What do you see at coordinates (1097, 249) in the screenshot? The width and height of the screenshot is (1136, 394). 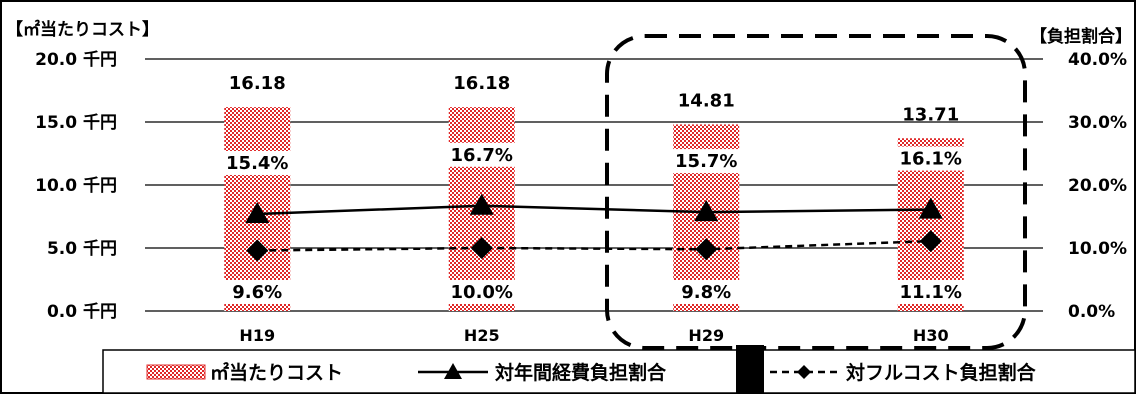 I see `y-right-tick-label: 10.0%` at bounding box center [1097, 249].